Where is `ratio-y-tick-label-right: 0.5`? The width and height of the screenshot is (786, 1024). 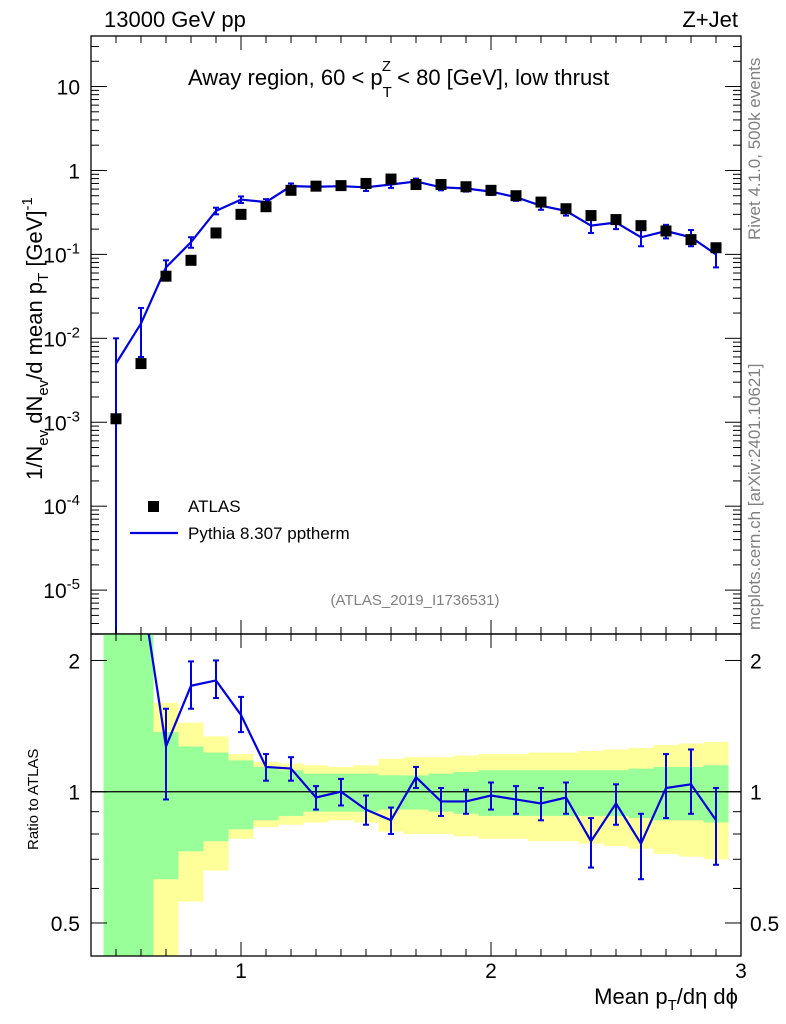
ratio-y-tick-label-right: 0.5 is located at coordinates (764, 924).